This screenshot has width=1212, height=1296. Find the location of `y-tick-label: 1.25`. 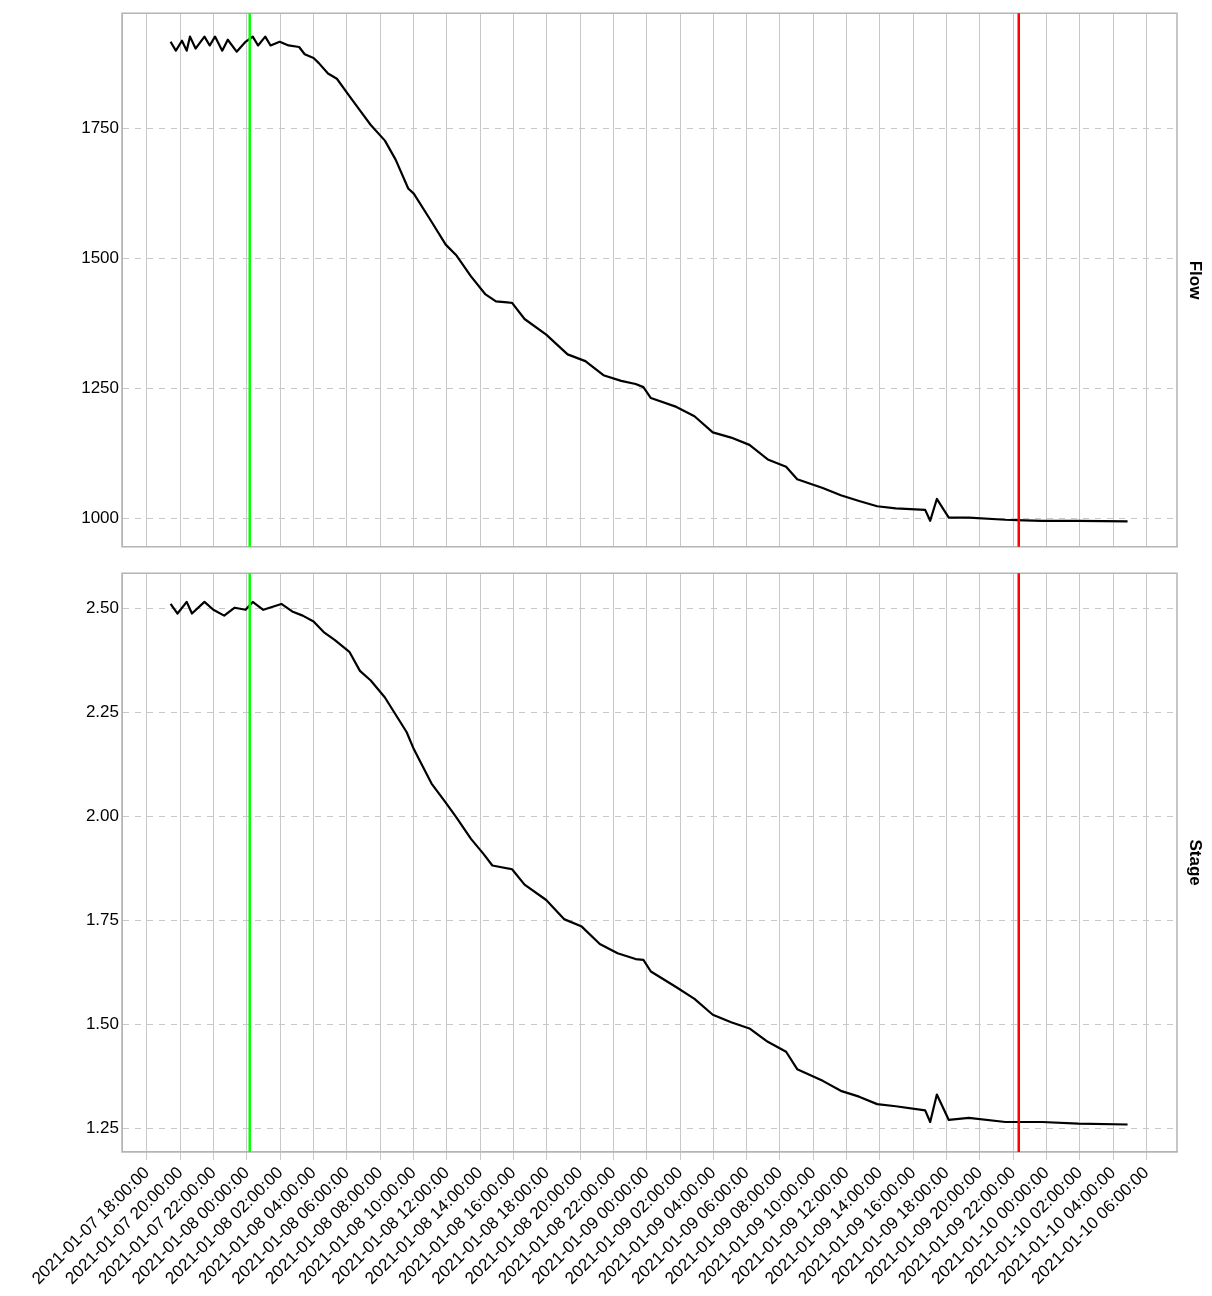

y-tick-label: 1.25 is located at coordinates (102, 1127).